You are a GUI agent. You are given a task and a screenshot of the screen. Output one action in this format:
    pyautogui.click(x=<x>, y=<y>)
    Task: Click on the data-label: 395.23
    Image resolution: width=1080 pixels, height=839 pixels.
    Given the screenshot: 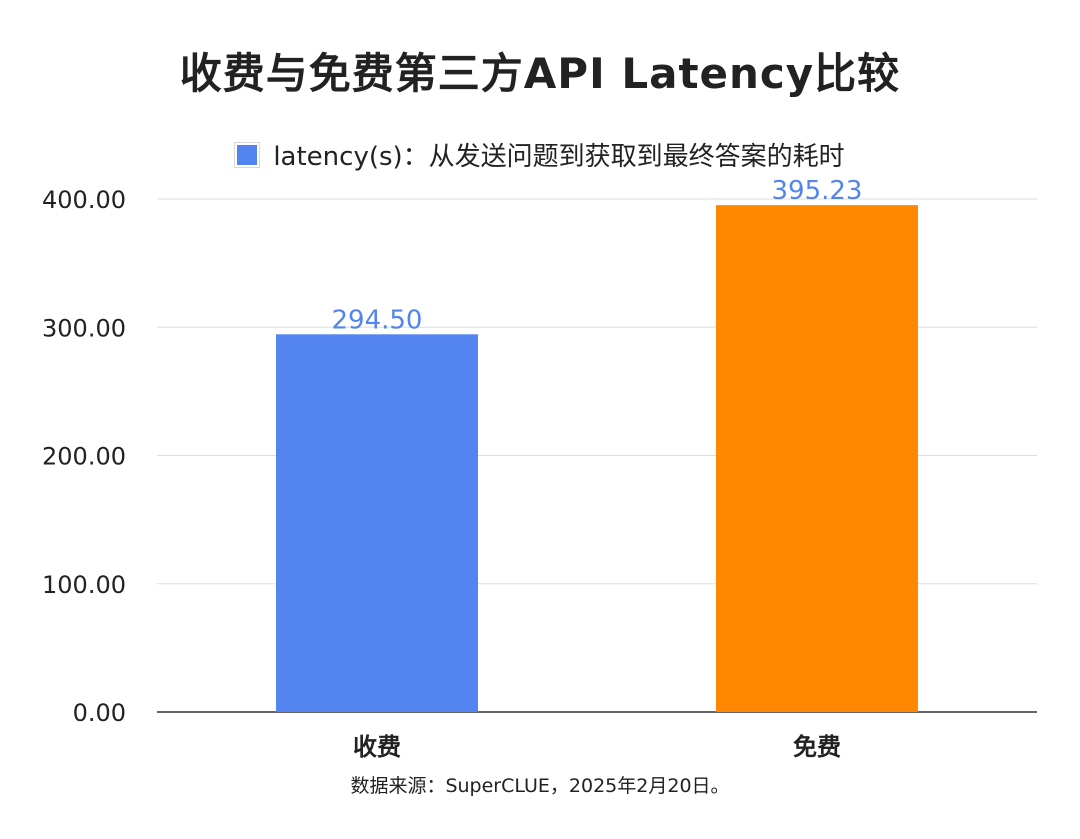 What is the action you would take?
    pyautogui.click(x=817, y=191)
    